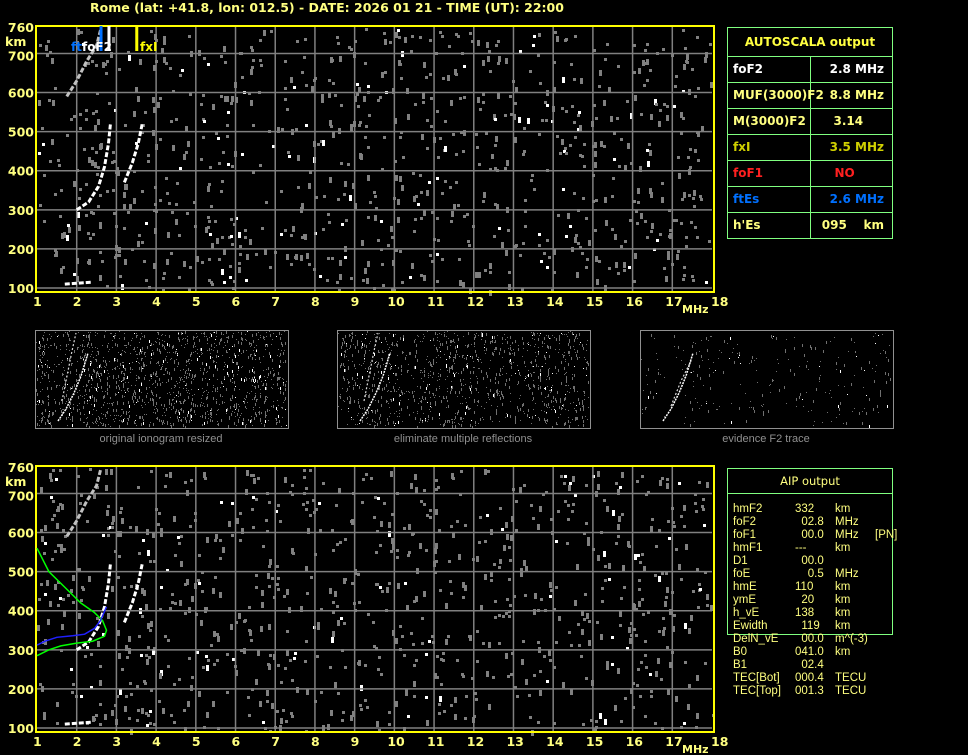  I want to click on autoscala-row: fxI 3.5 MHz, so click(810, 148).